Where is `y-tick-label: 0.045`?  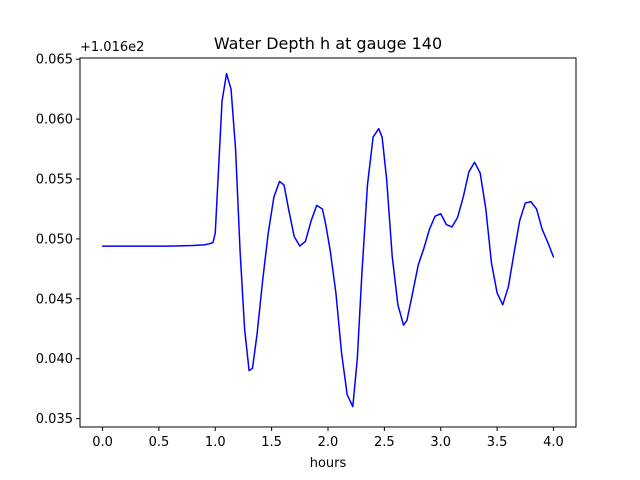
y-tick-label: 0.045 is located at coordinates (54, 299).